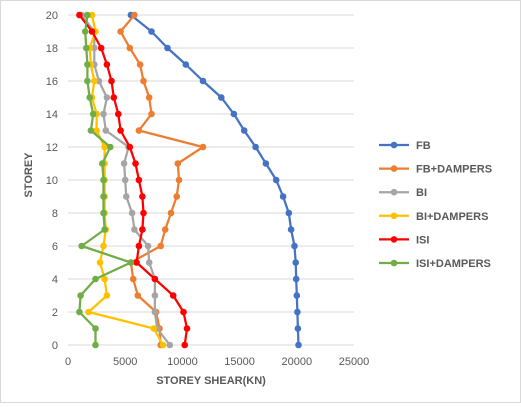 Image resolution: width=521 pixels, height=407 pixels. I want to click on legend-label: ISI+DAMPERS, so click(453, 264).